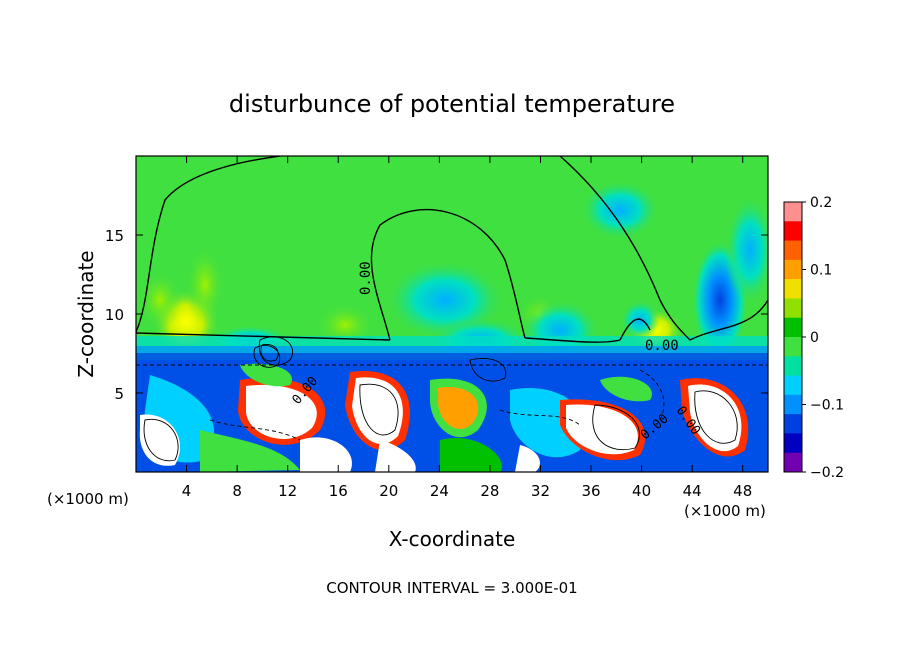 The image size is (904, 654). What do you see at coordinates (452, 357) in the screenshot?
I see `interface-band` at bounding box center [452, 357].